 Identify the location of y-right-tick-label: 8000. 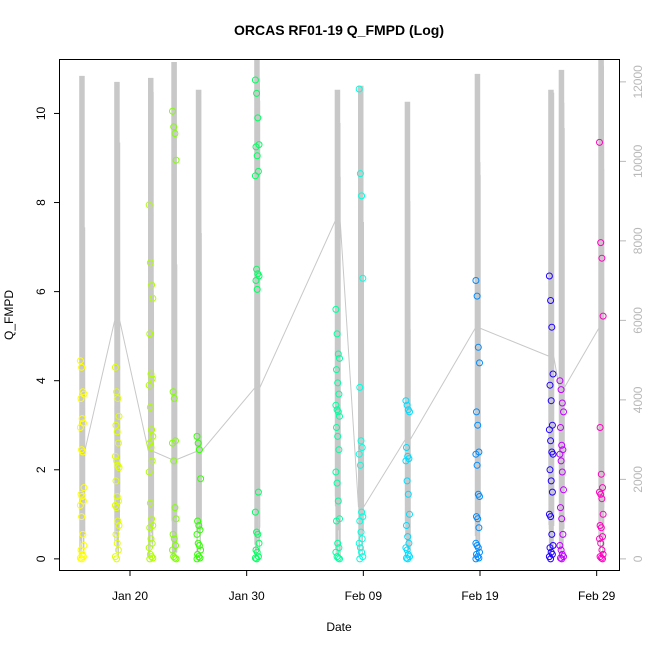
(638, 240).